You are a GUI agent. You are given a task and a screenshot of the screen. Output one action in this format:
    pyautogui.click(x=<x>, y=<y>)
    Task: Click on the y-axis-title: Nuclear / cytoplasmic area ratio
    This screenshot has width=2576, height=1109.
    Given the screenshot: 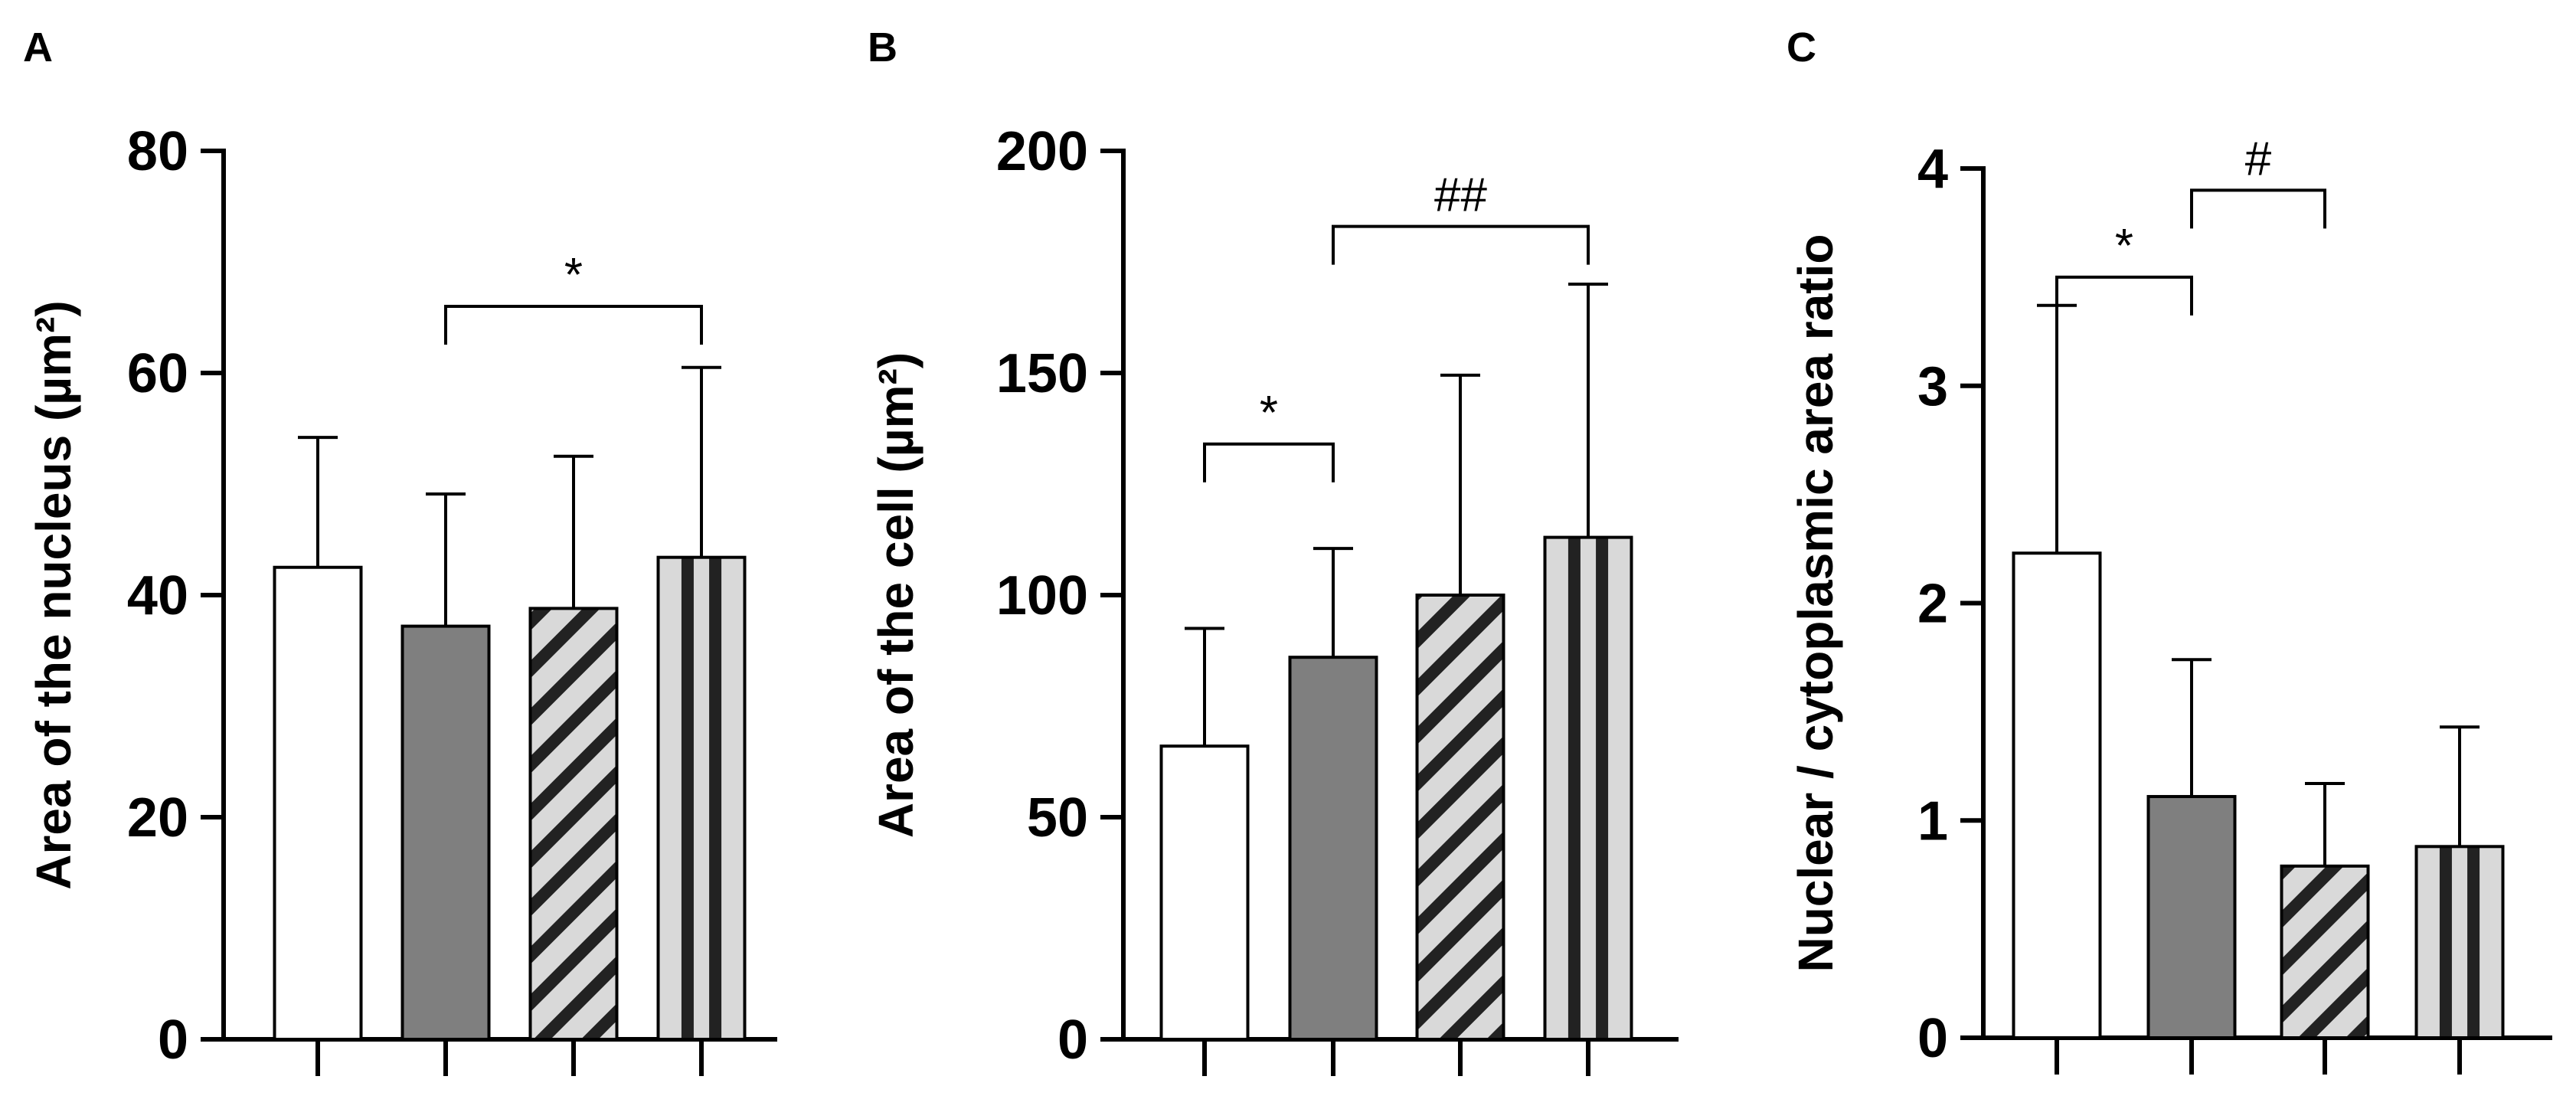 What is the action you would take?
    pyautogui.click(x=1815, y=603)
    